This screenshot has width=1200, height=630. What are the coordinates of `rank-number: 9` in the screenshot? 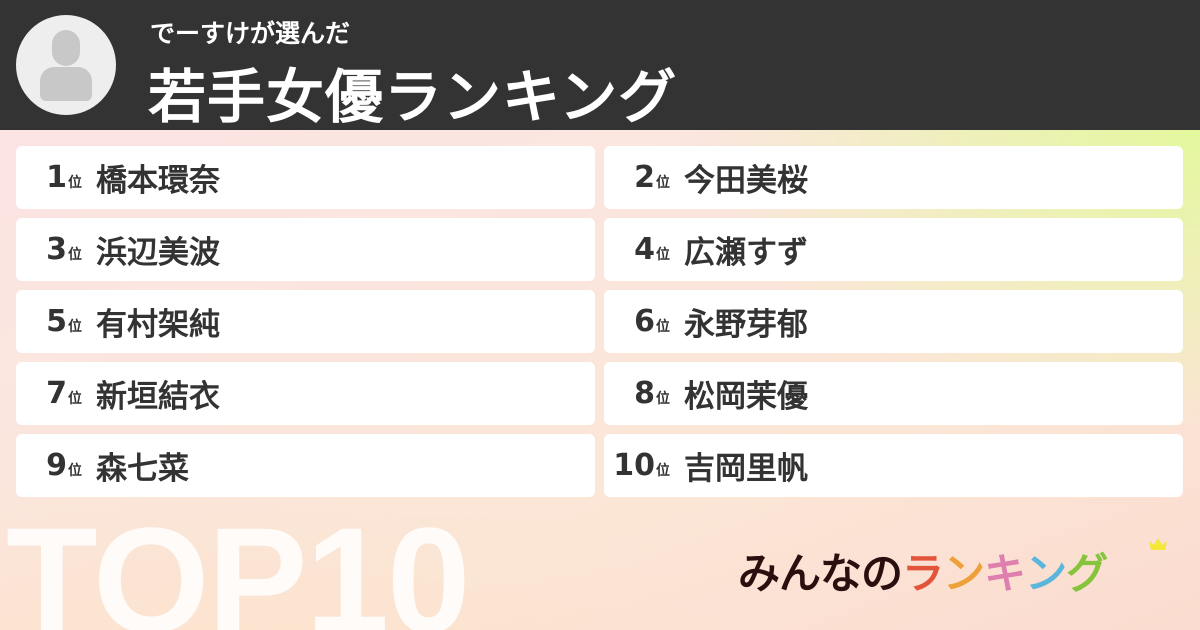 It's located at (56, 465).